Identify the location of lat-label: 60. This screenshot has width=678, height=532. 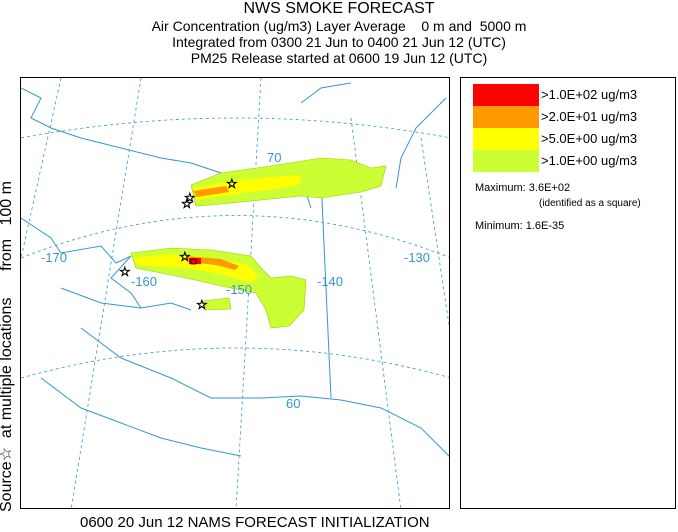
(293, 403).